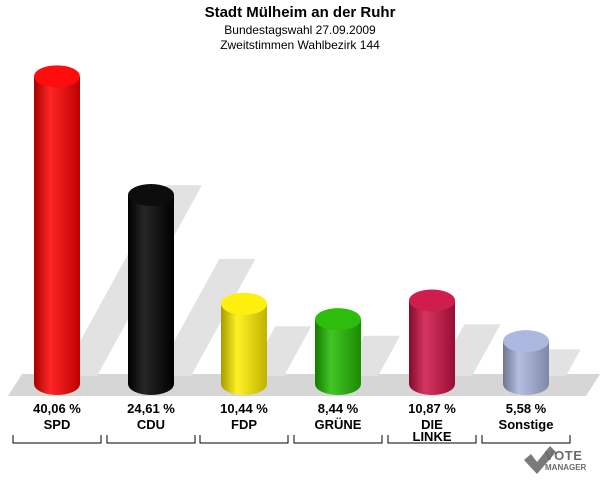 The width and height of the screenshot is (600, 480). I want to click on checkmark-icon, so click(540, 460).